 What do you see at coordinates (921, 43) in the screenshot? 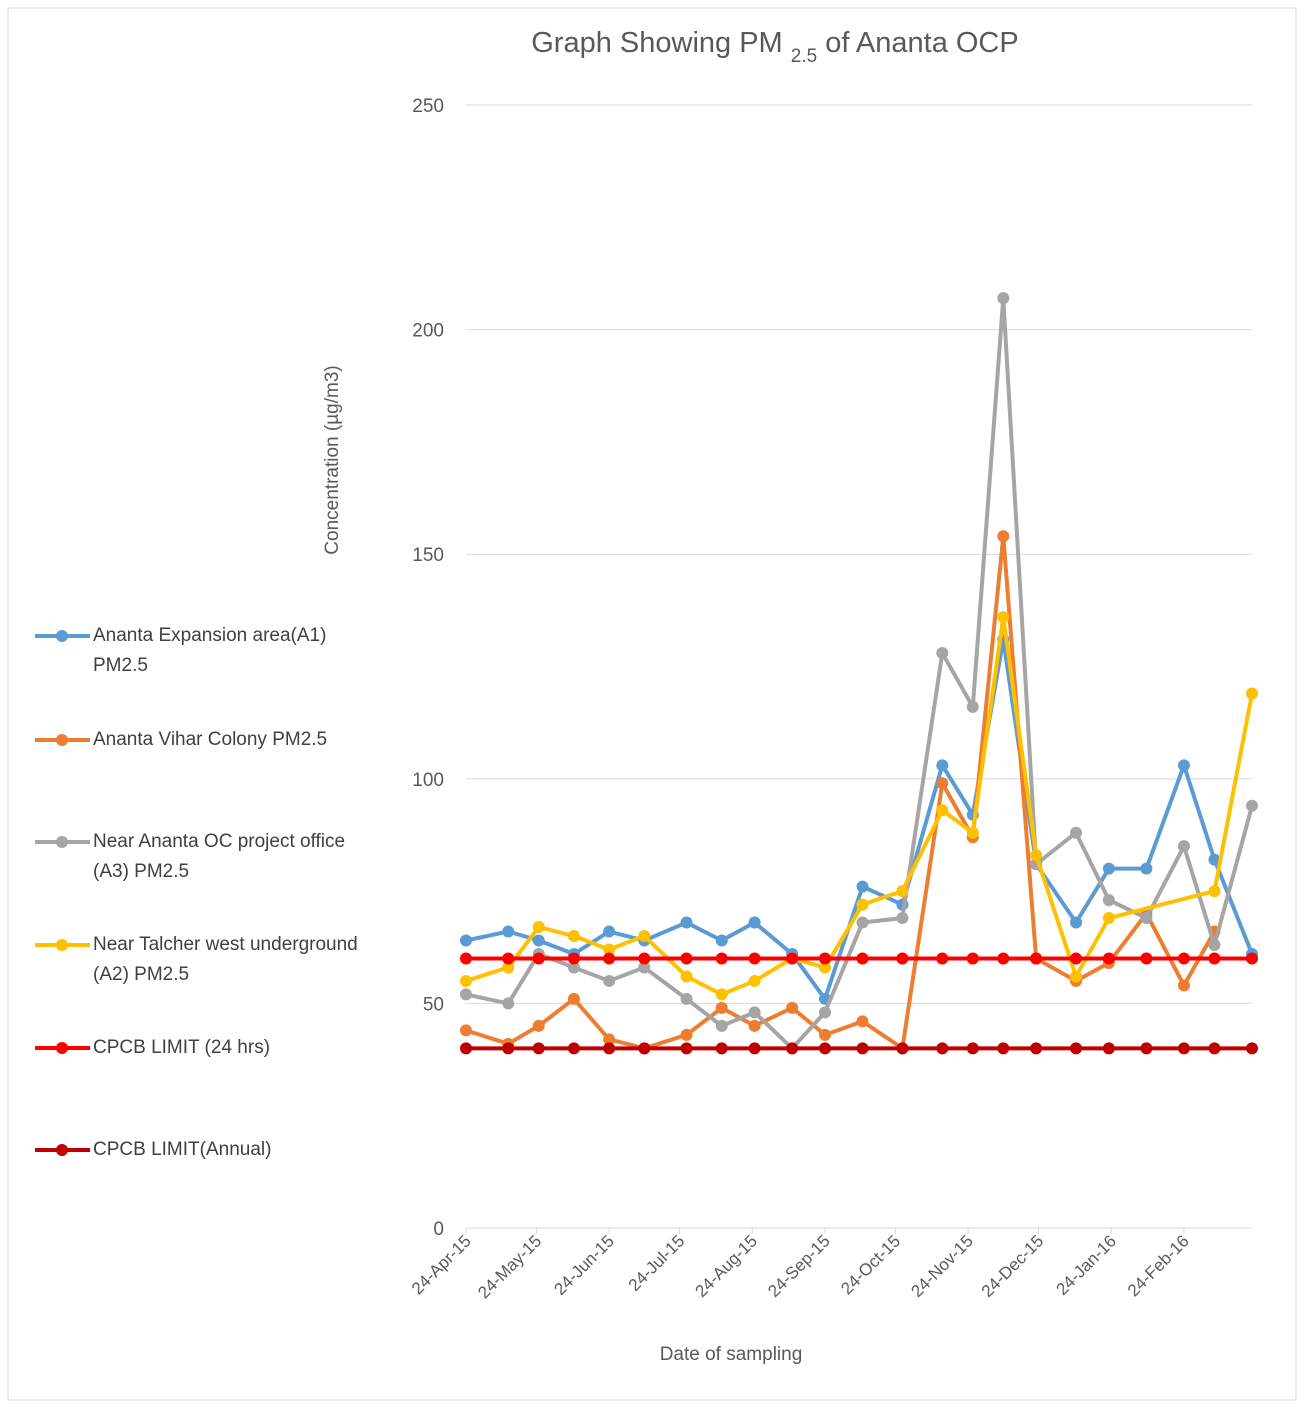
I see `title-rest: of Ananta OCP` at bounding box center [921, 43].